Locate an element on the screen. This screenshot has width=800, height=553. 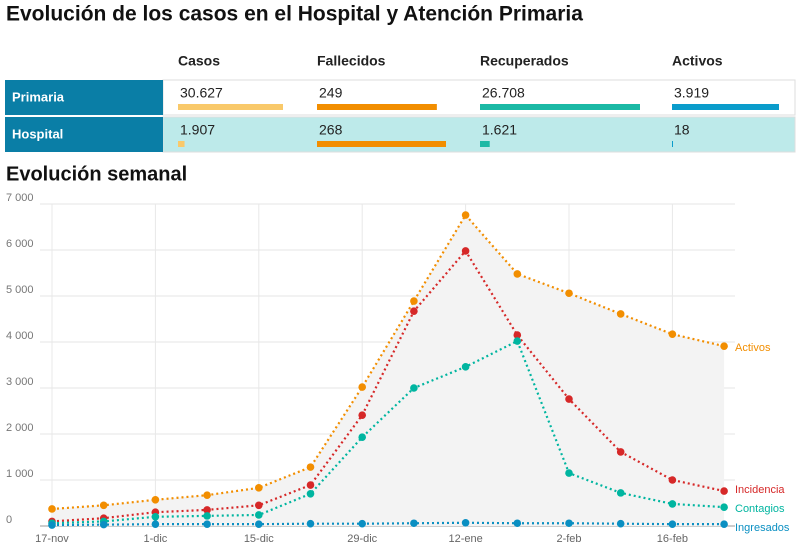
column-header: Recuperados is located at coordinates (524, 61).